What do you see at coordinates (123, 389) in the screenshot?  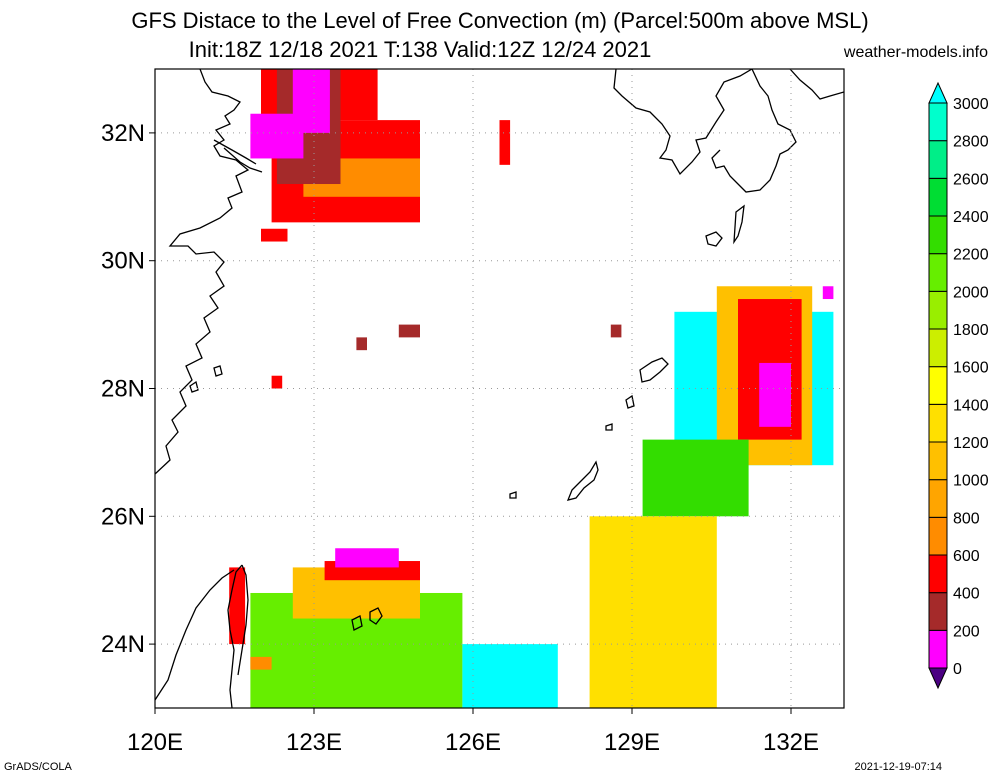 I see `lat-tick-label: 28N` at bounding box center [123, 389].